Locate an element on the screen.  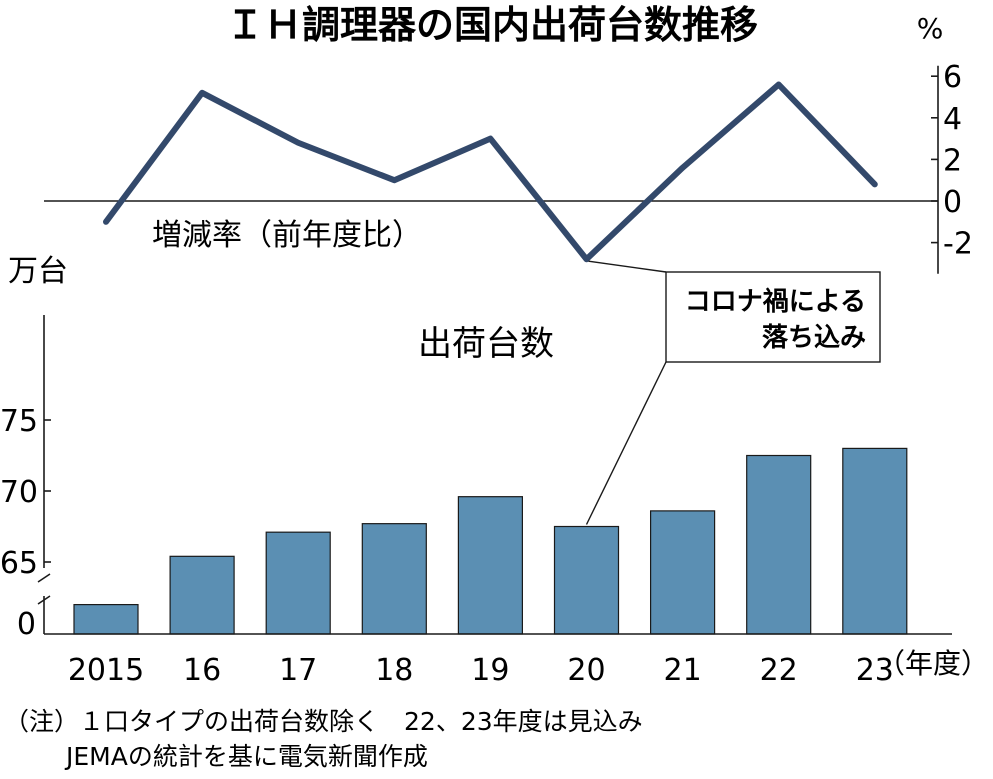
line-y-axis: 6 4 2 0 -2 is located at coordinates (952, 167).